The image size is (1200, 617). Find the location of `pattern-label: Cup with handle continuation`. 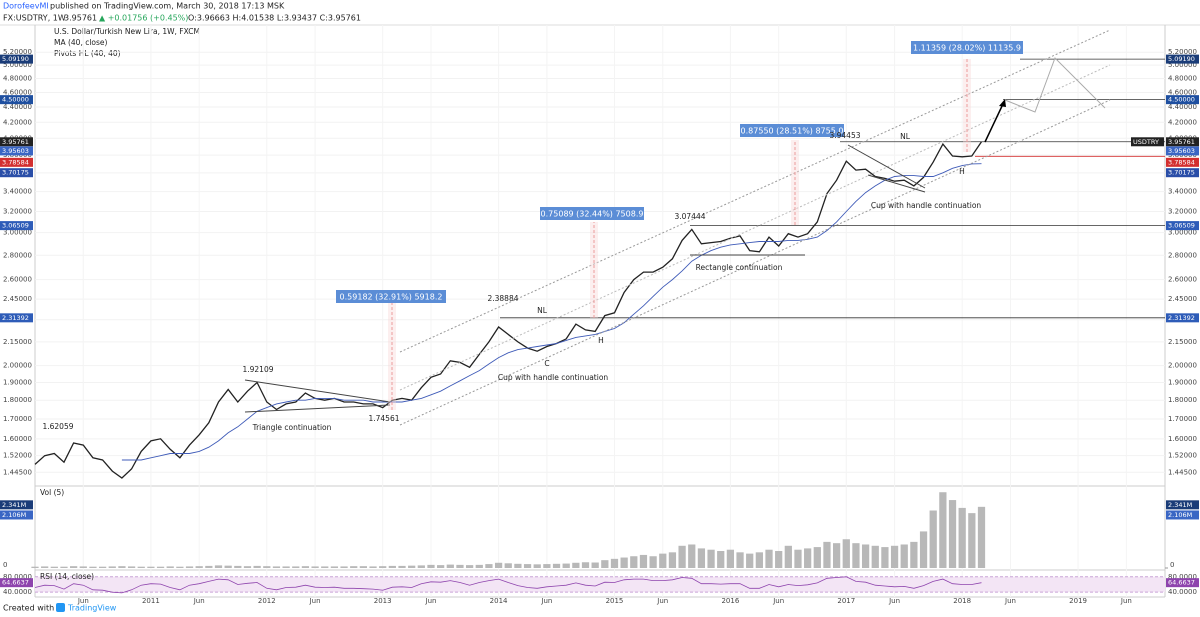

pattern-label: Cup with handle continuation is located at coordinates (926, 205).